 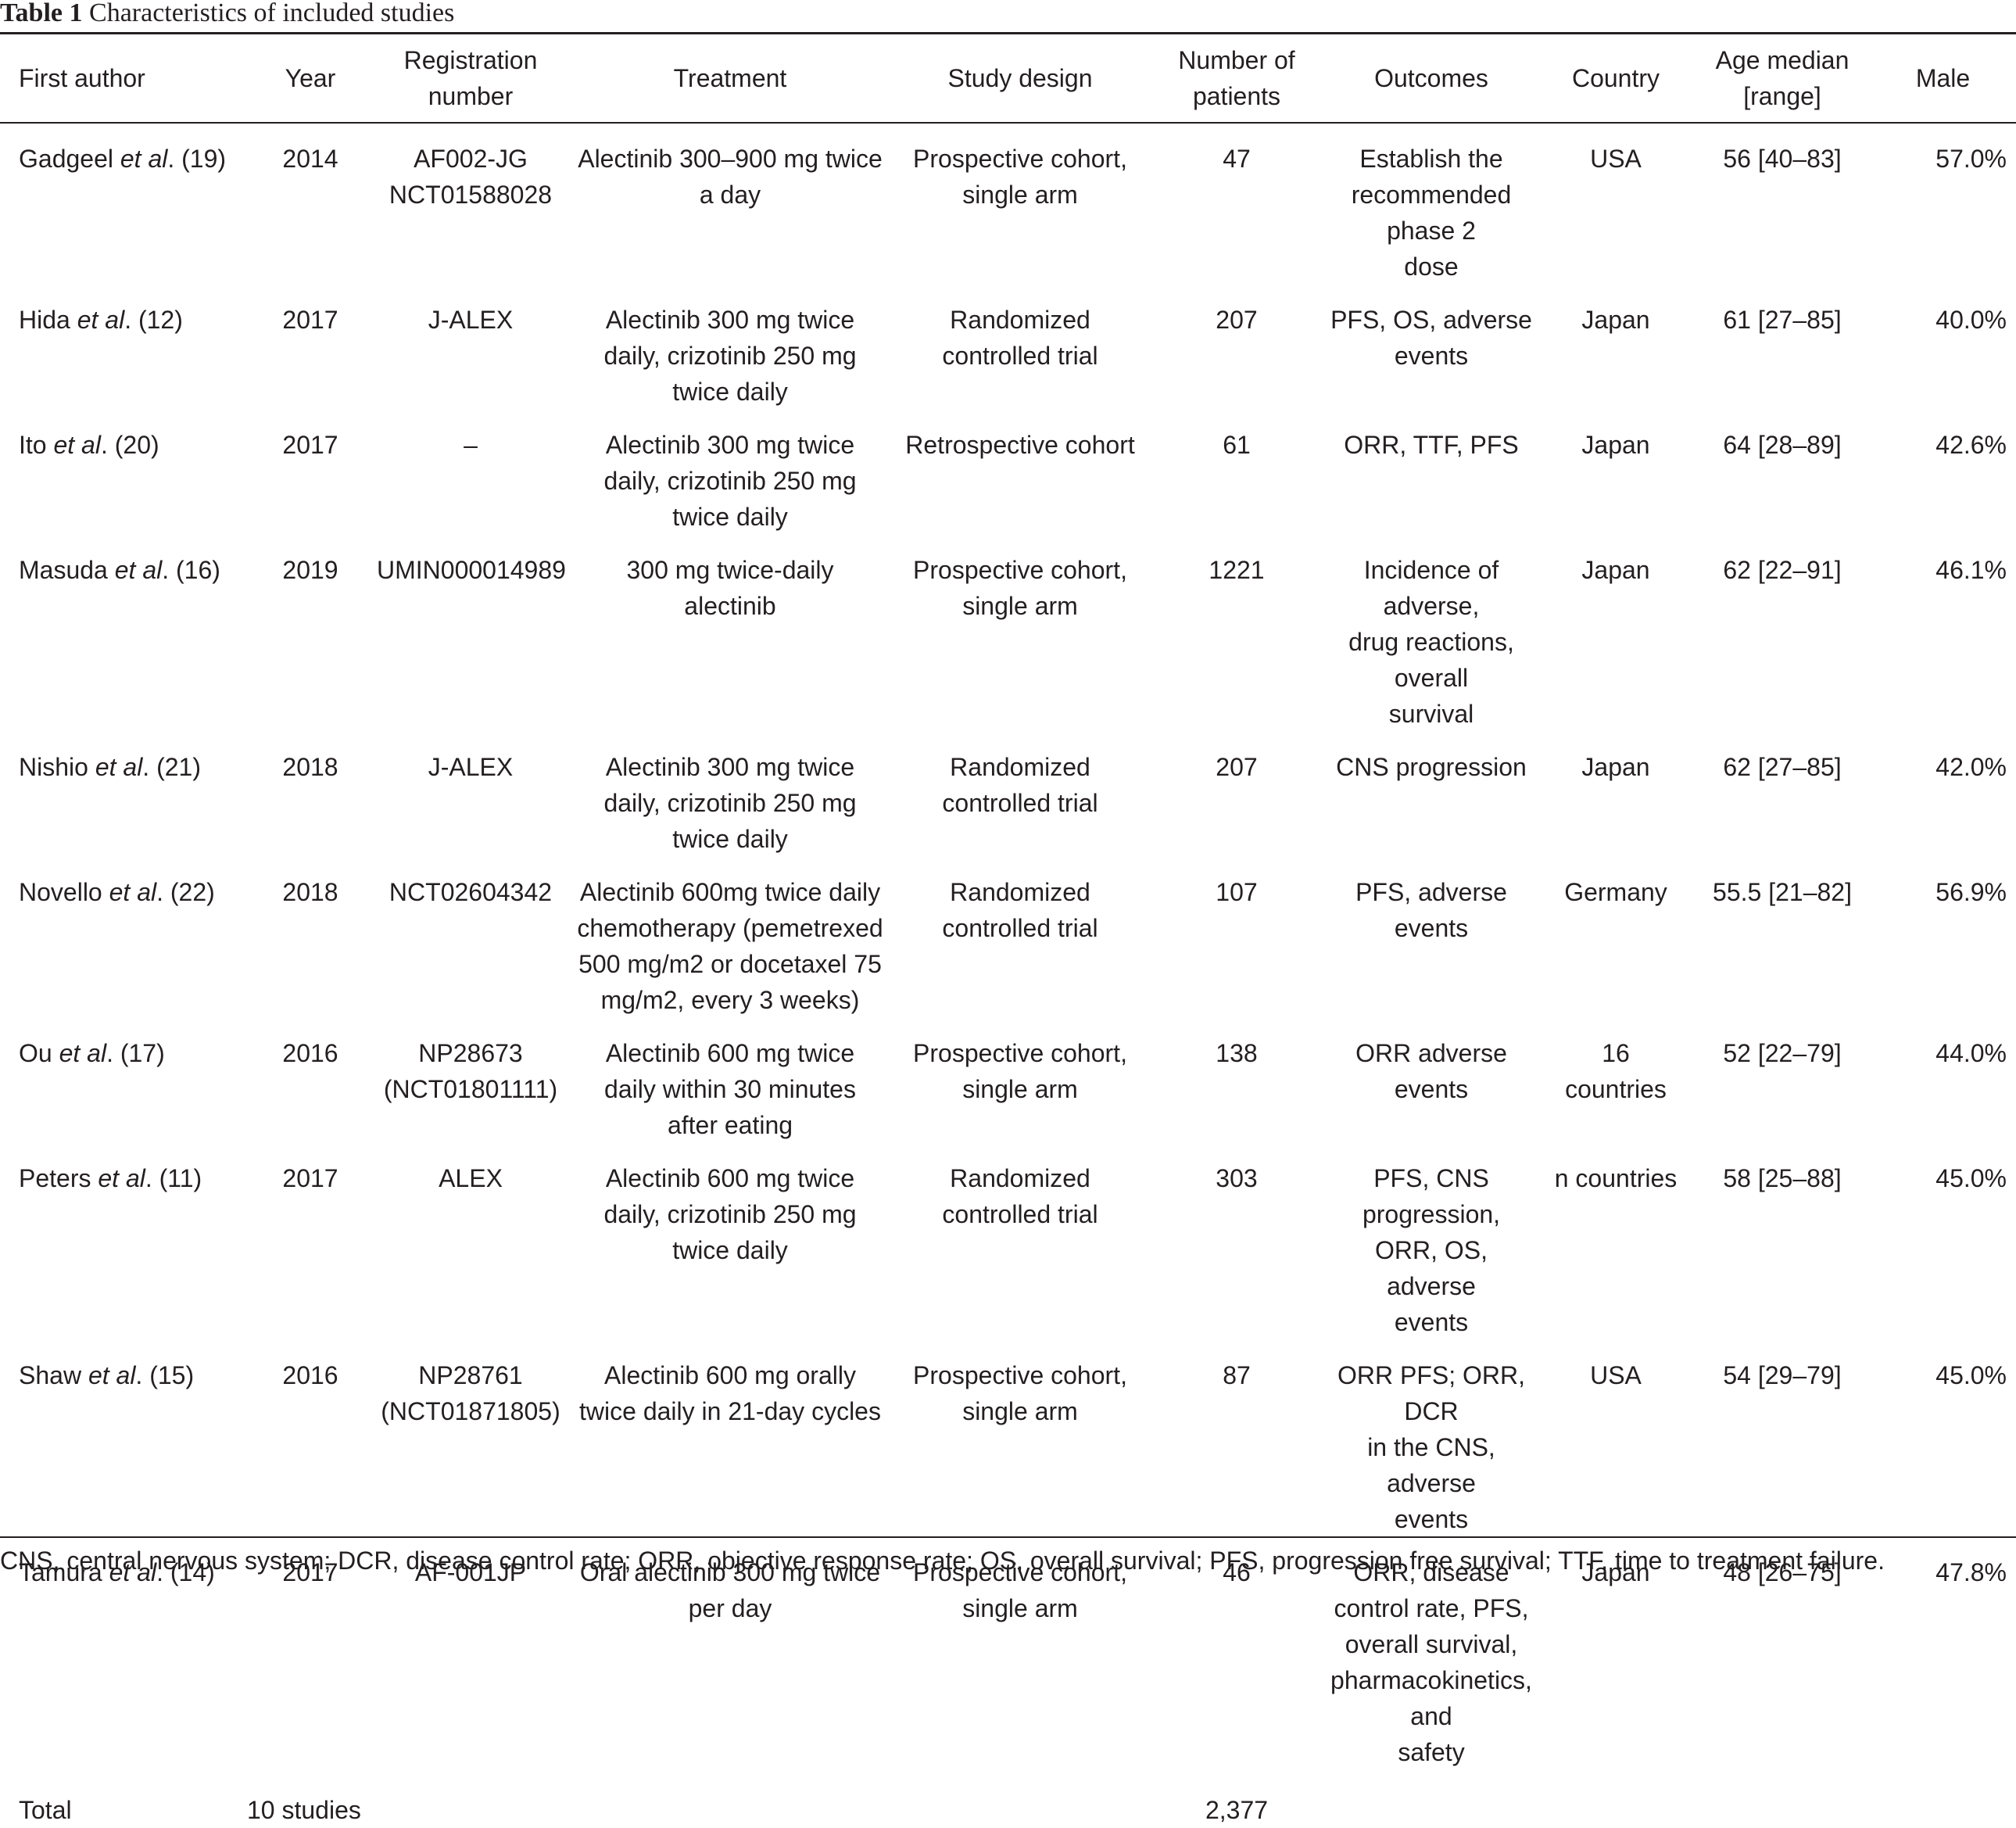 I want to click on author-reference: . (19), so click(x=197, y=159).